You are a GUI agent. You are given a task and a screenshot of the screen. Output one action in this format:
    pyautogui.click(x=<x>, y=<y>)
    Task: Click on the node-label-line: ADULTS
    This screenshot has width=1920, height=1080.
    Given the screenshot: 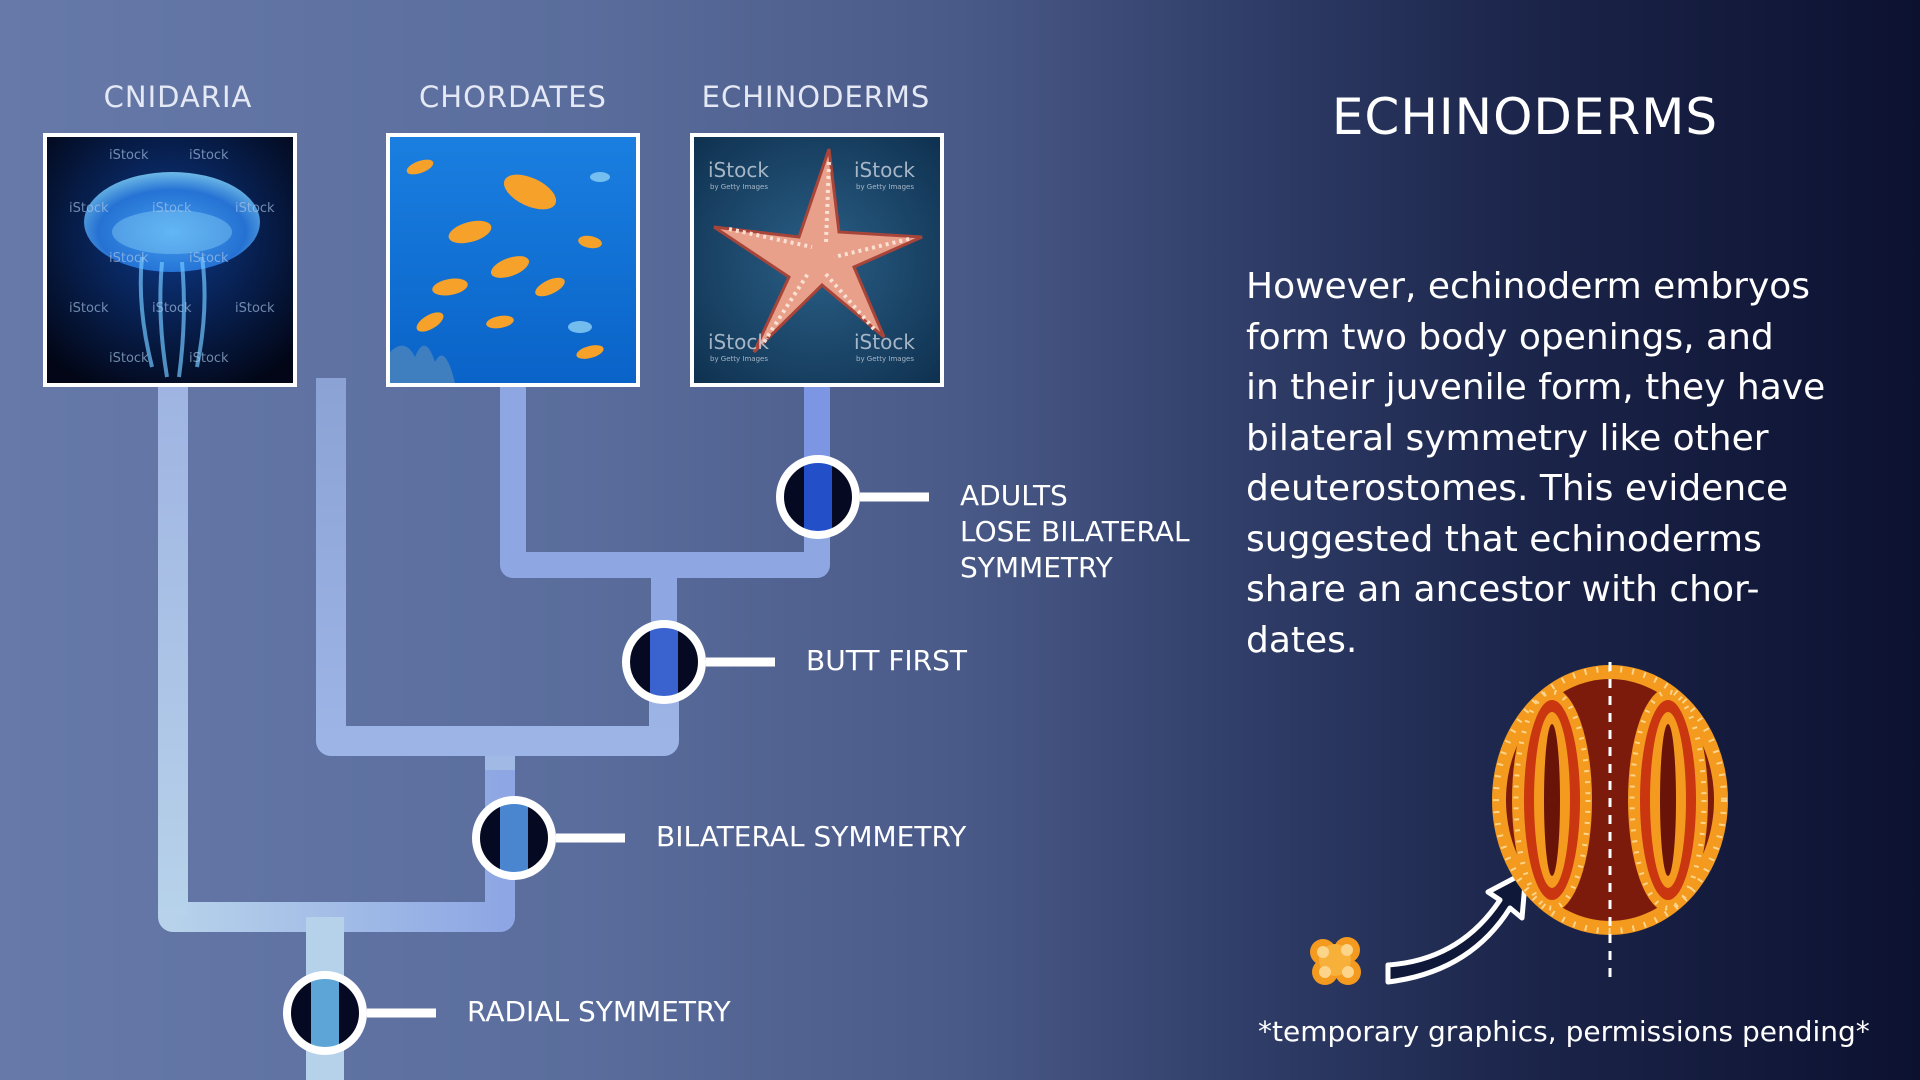 What is the action you would take?
    pyautogui.click(x=1014, y=495)
    